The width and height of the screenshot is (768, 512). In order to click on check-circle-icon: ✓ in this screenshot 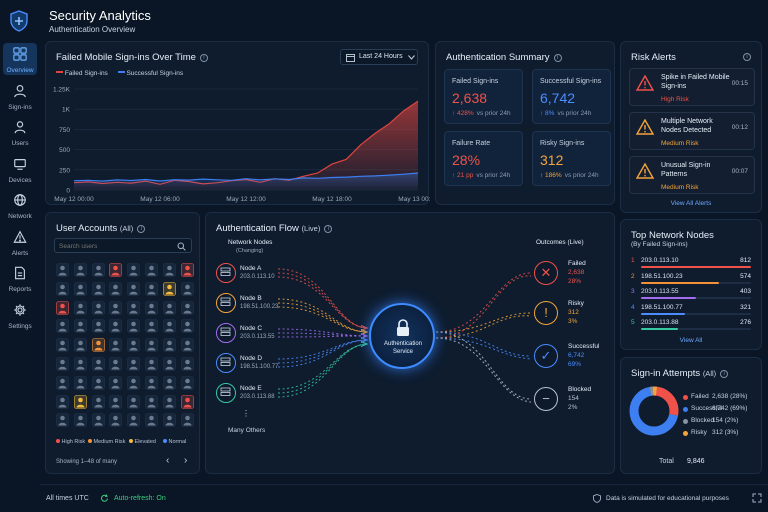, I will do `click(546, 356)`.